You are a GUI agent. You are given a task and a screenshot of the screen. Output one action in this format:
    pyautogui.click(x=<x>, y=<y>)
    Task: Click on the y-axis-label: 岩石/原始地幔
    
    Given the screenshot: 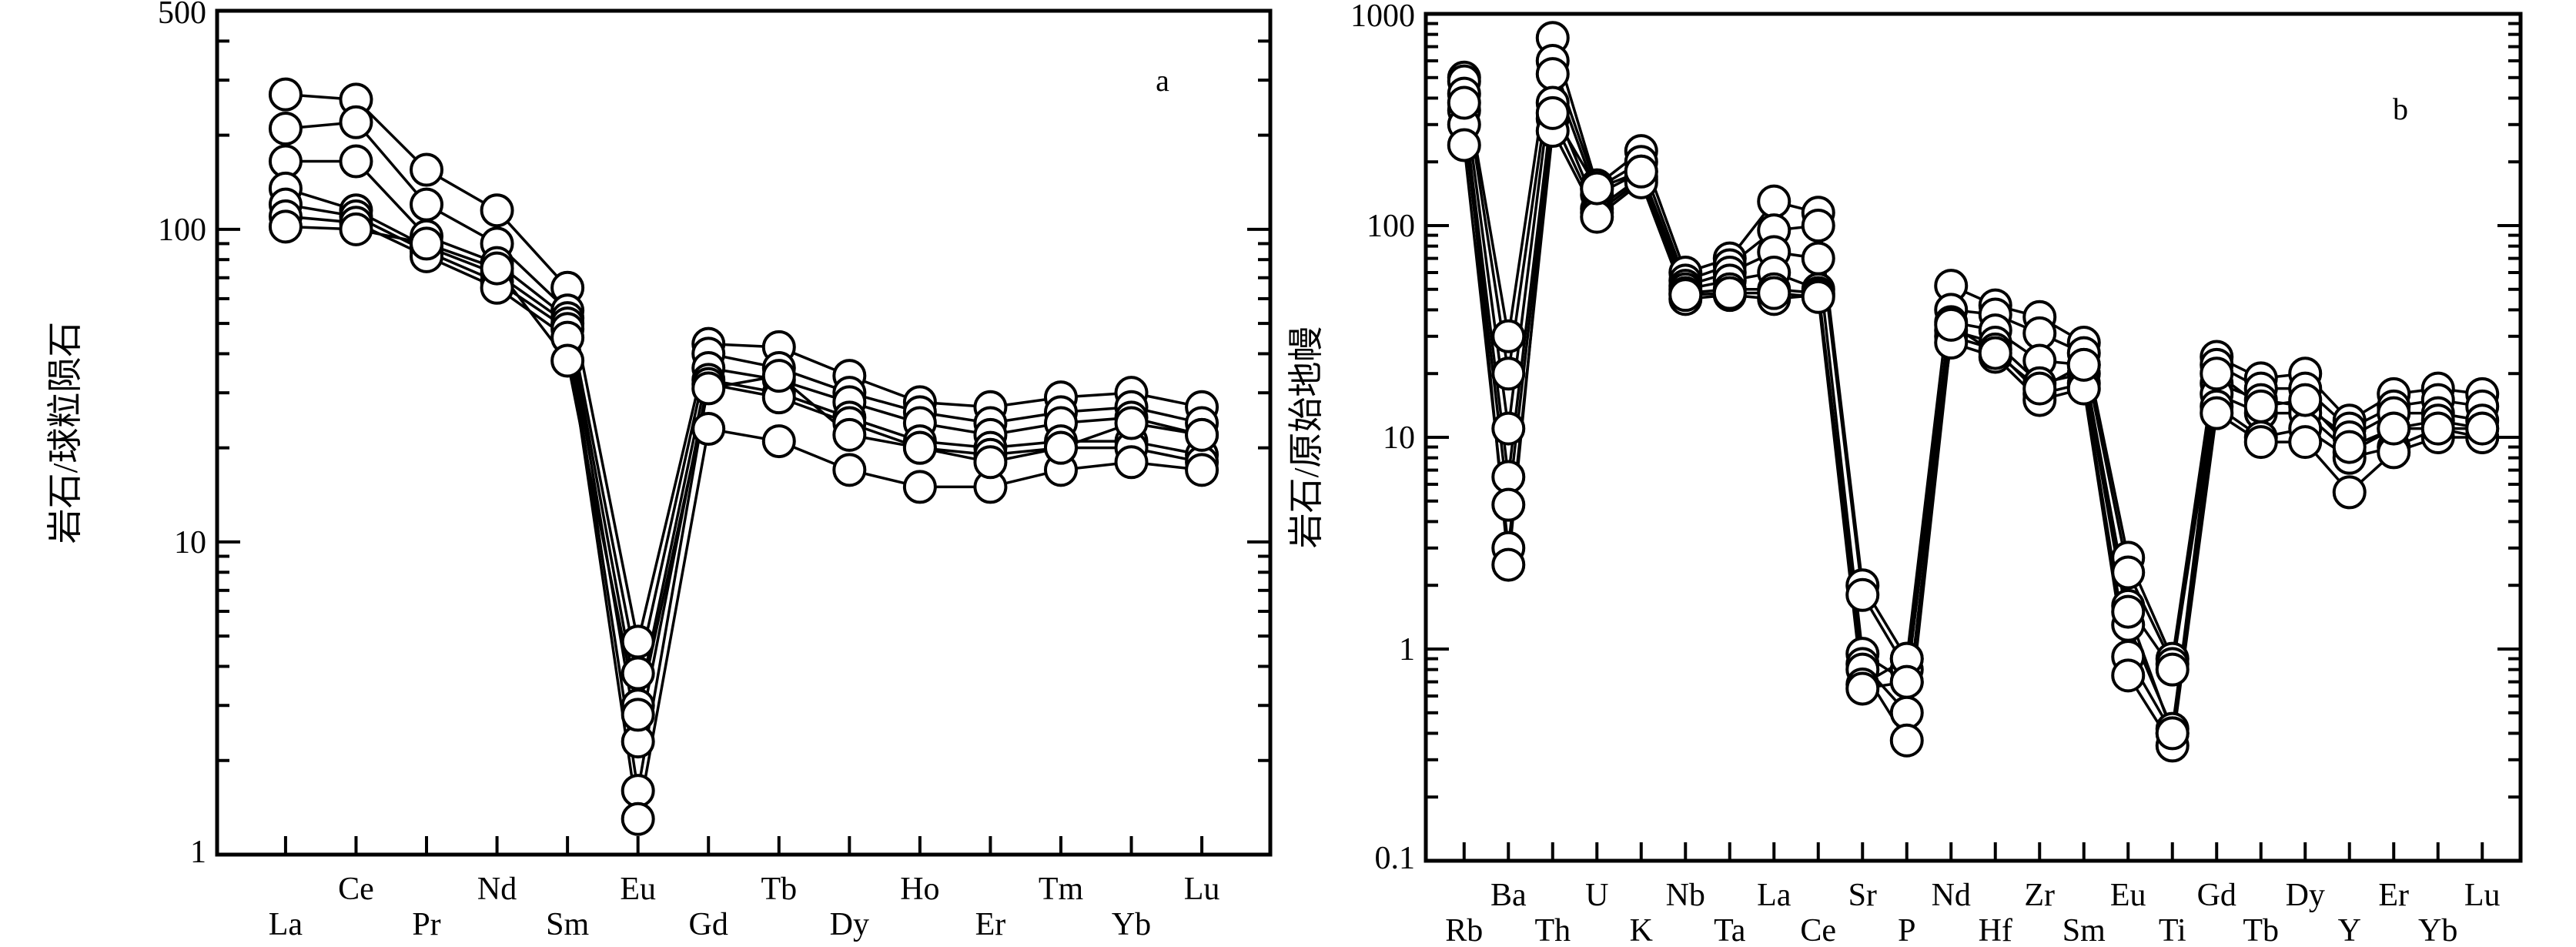 What is the action you would take?
    pyautogui.click(x=1306, y=437)
    